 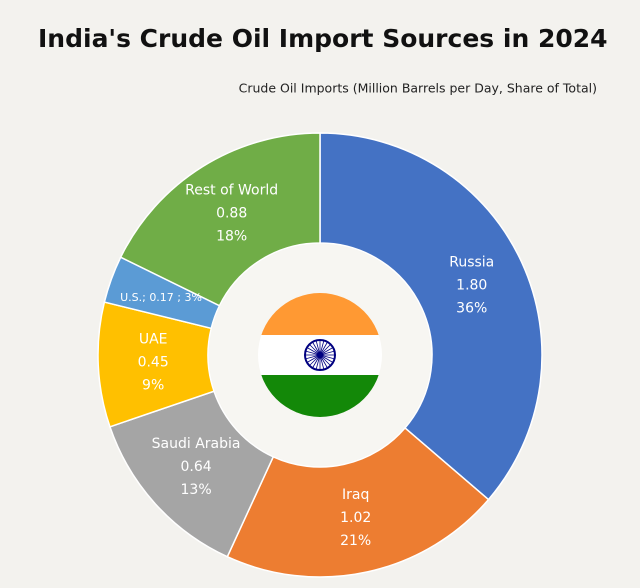 I want to click on slice-label: 36%, so click(x=471, y=308).